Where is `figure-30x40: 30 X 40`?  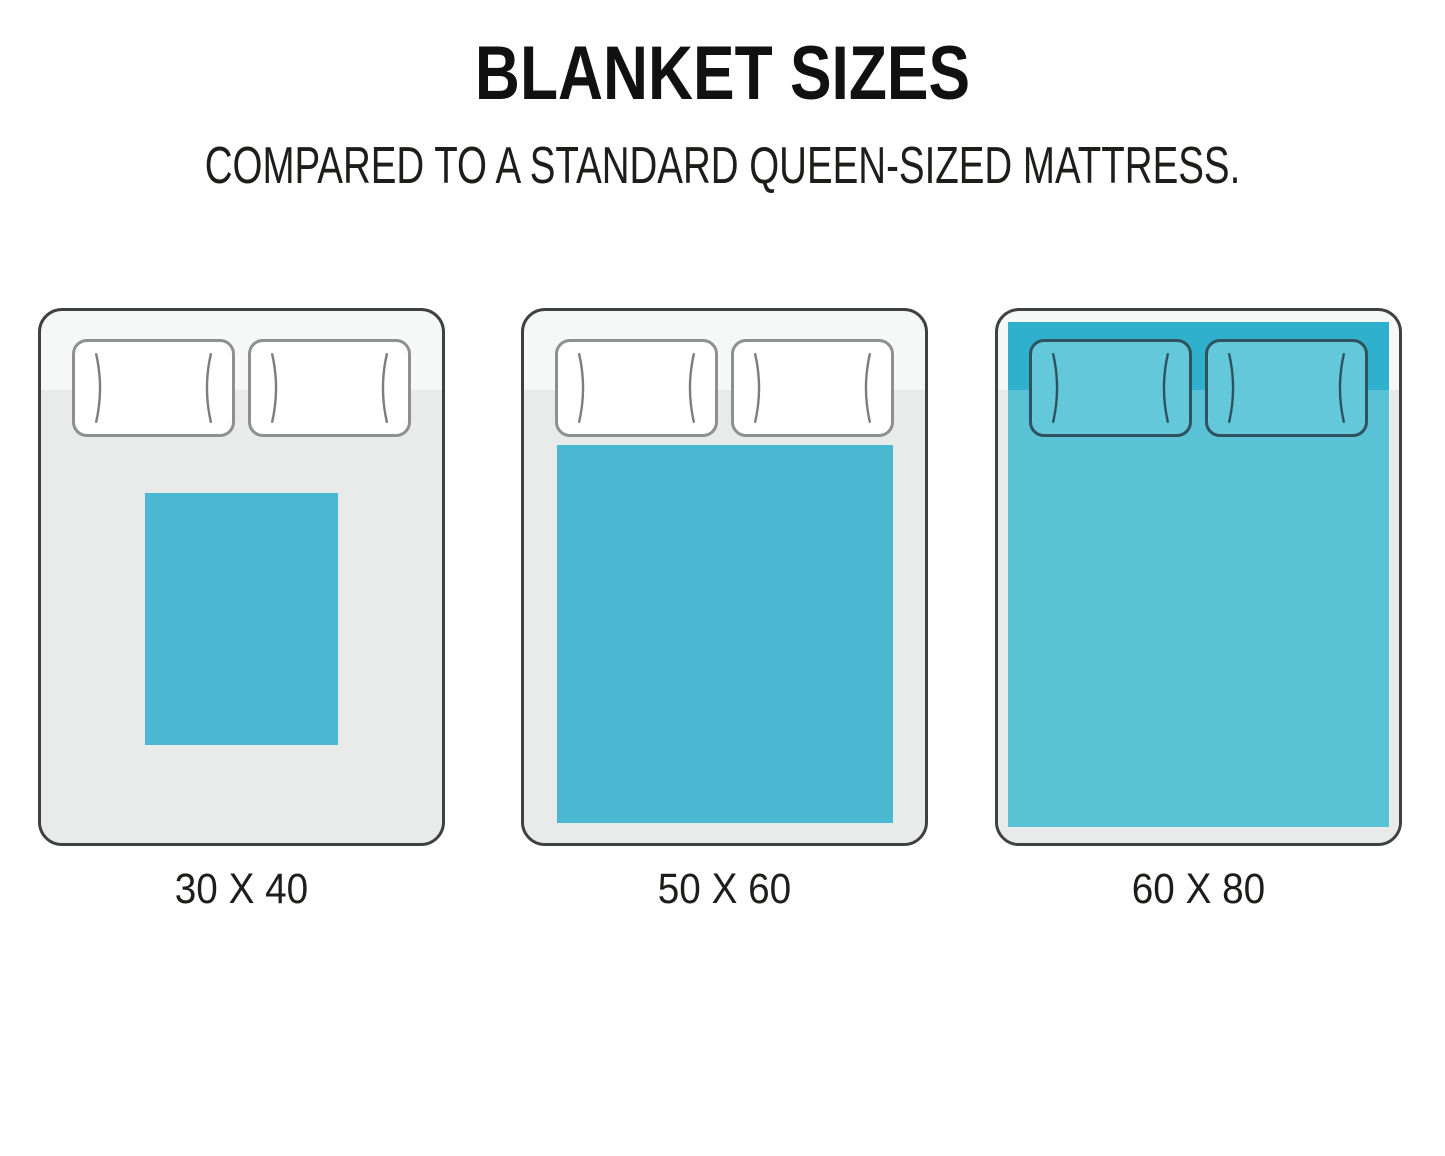 figure-30x40: 30 X 40 is located at coordinates (241, 609).